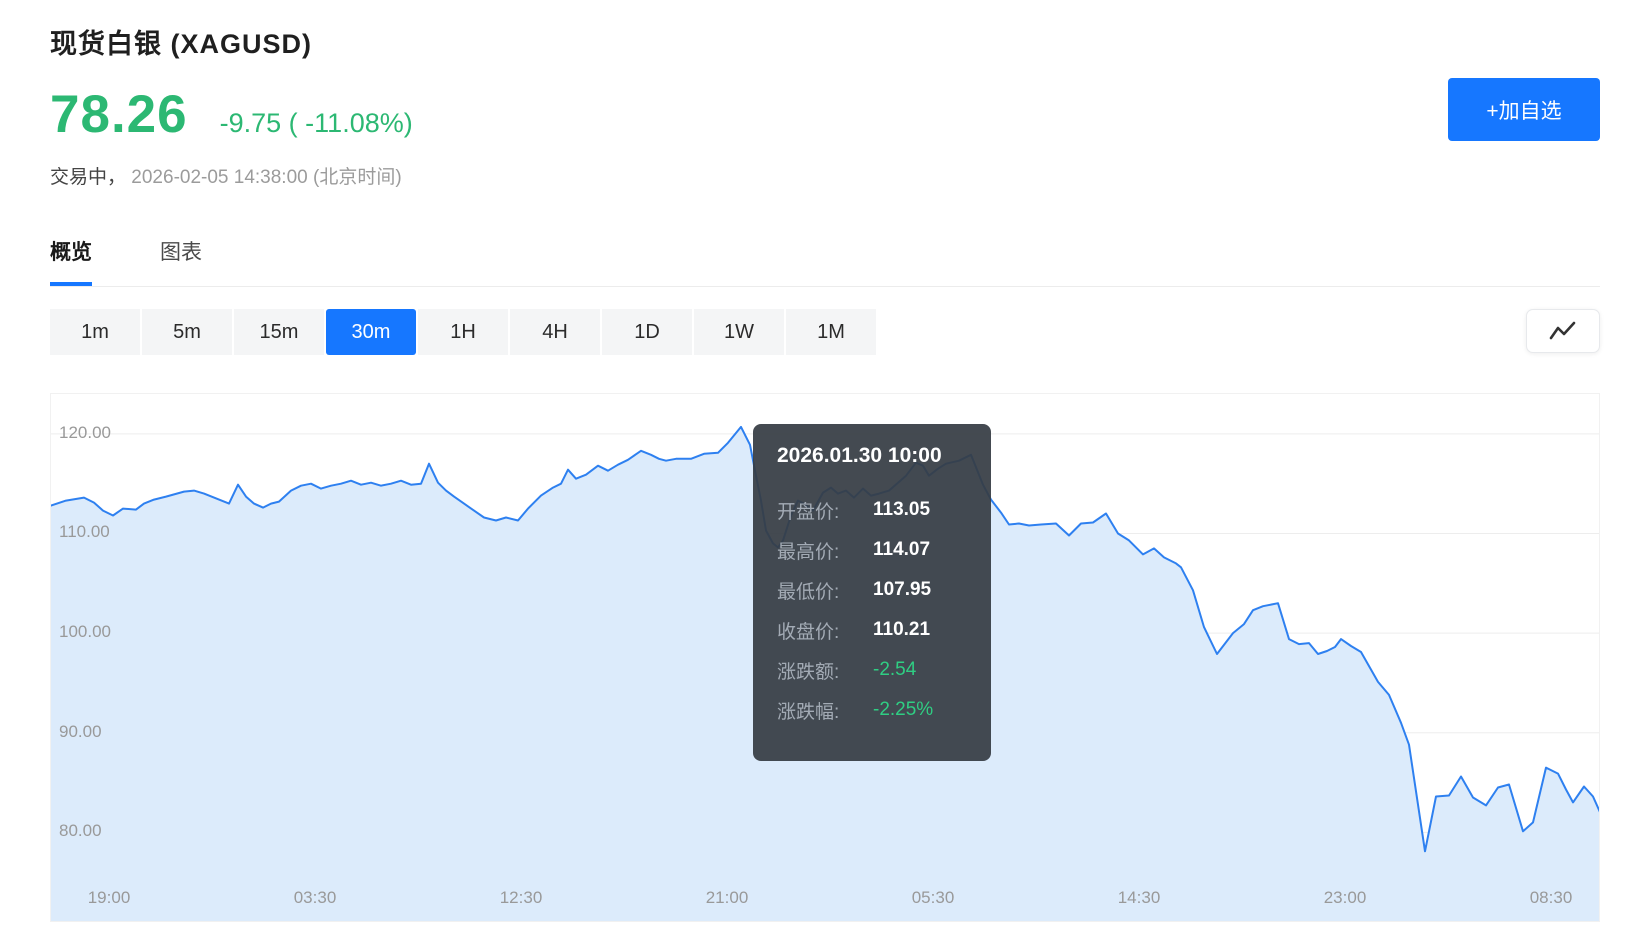 This screenshot has height=946, width=1639. I want to click on timeframe-button-5m: 5m, so click(187, 332).